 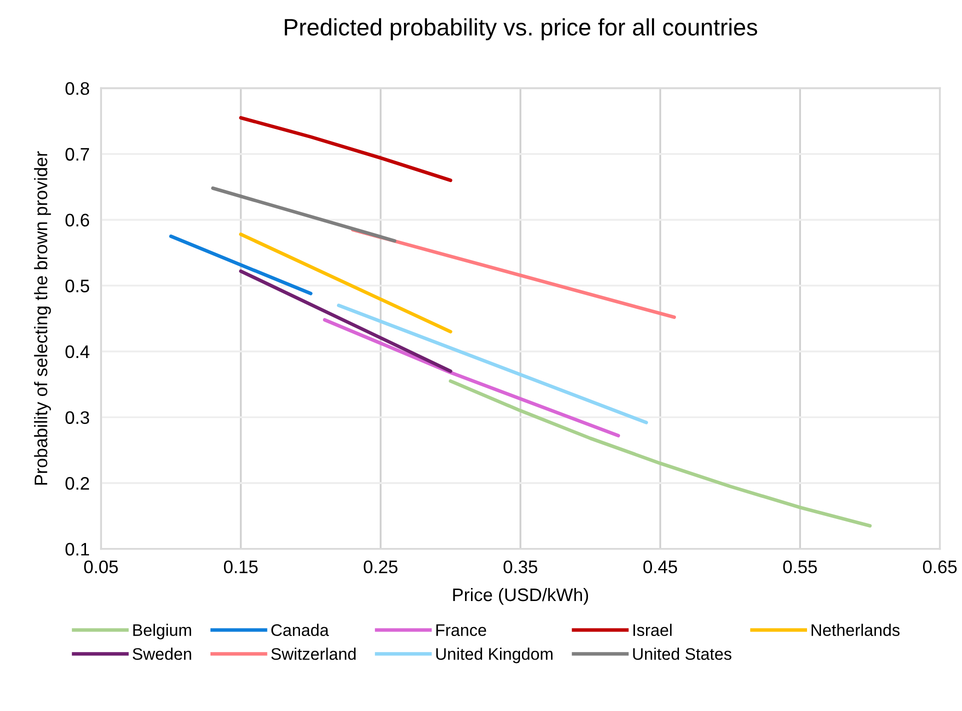 What do you see at coordinates (313, 654) in the screenshot?
I see `legend-label: Switzerland` at bounding box center [313, 654].